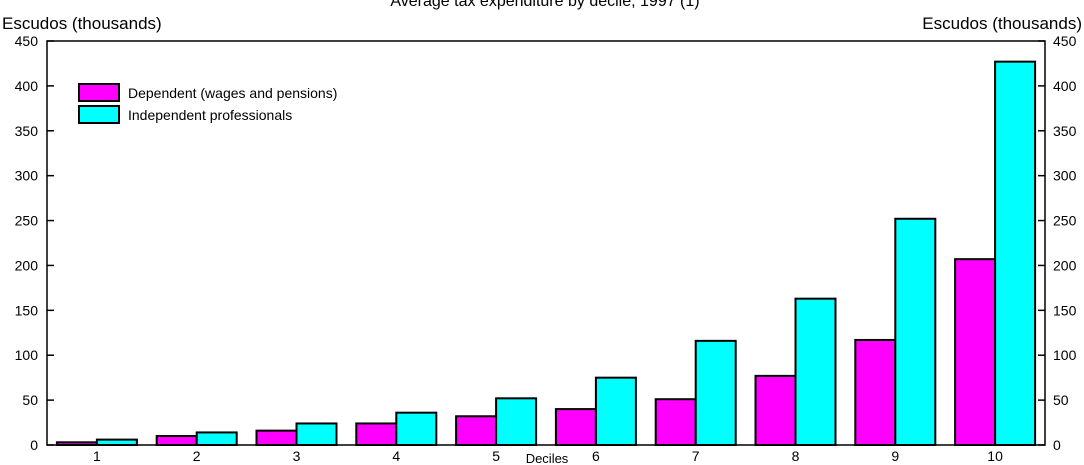  I want to click on x-axis-label: Deciles, so click(547, 458).